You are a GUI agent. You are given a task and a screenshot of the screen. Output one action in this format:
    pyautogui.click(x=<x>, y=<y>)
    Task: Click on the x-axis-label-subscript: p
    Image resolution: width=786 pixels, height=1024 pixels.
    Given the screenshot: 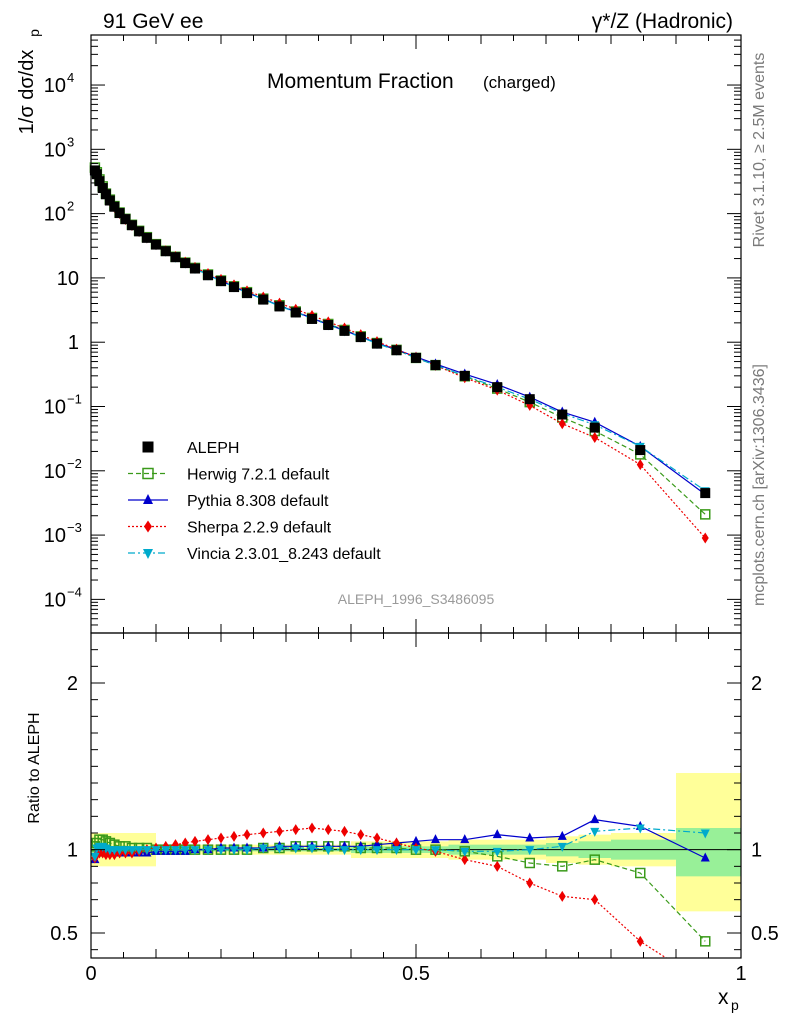 What is the action you would take?
    pyautogui.click(x=735, y=1005)
    